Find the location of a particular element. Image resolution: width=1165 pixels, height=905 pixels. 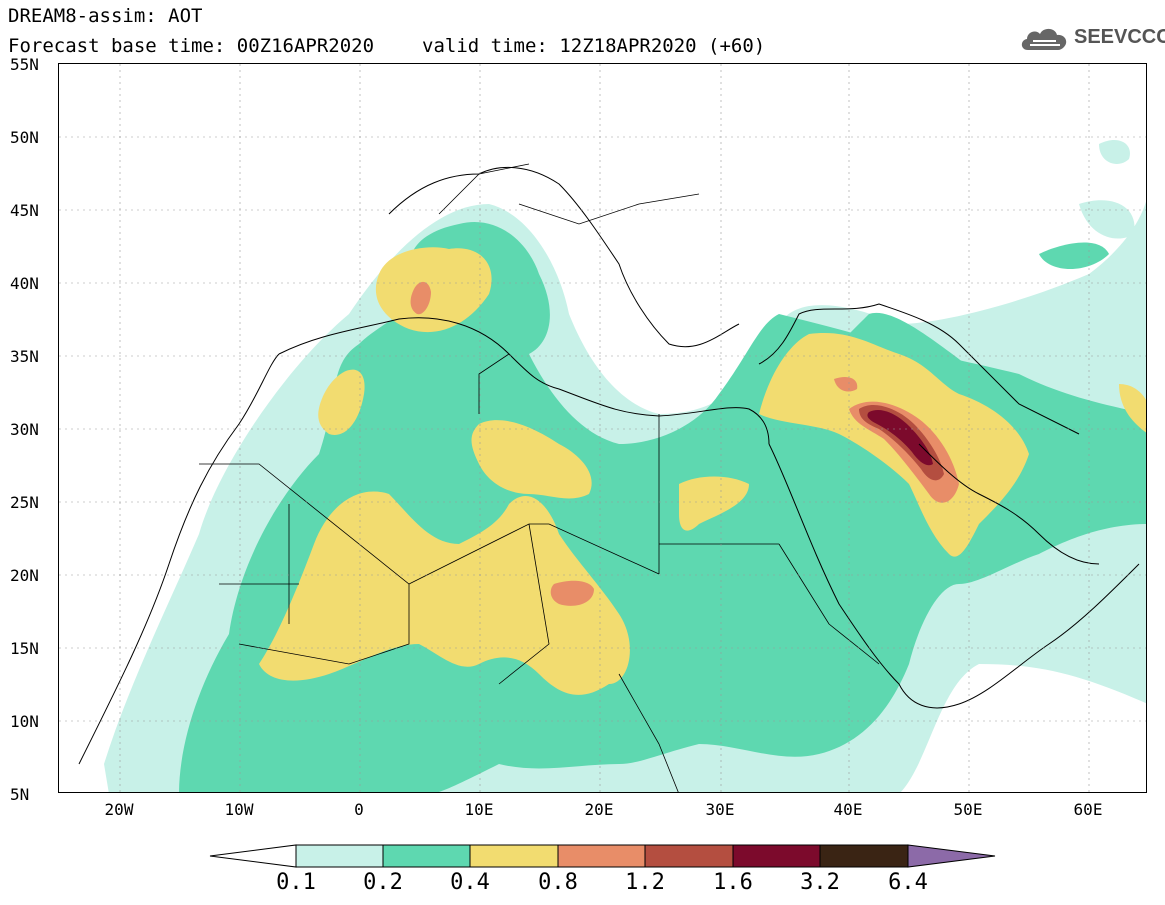

colorbar-label: 3.2 is located at coordinates (820, 882).